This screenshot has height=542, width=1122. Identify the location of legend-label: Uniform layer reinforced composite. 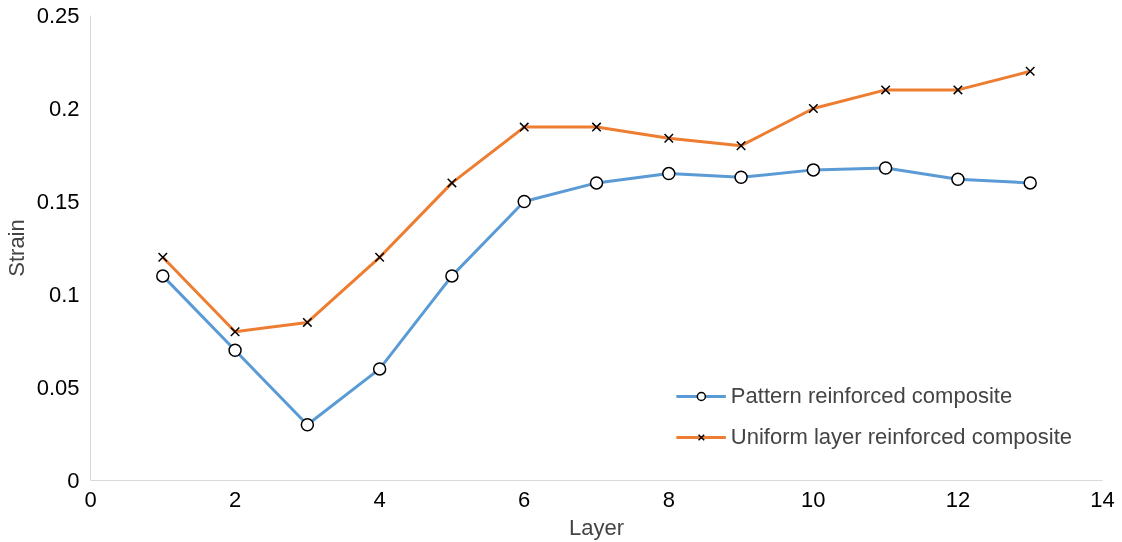
(901, 437).